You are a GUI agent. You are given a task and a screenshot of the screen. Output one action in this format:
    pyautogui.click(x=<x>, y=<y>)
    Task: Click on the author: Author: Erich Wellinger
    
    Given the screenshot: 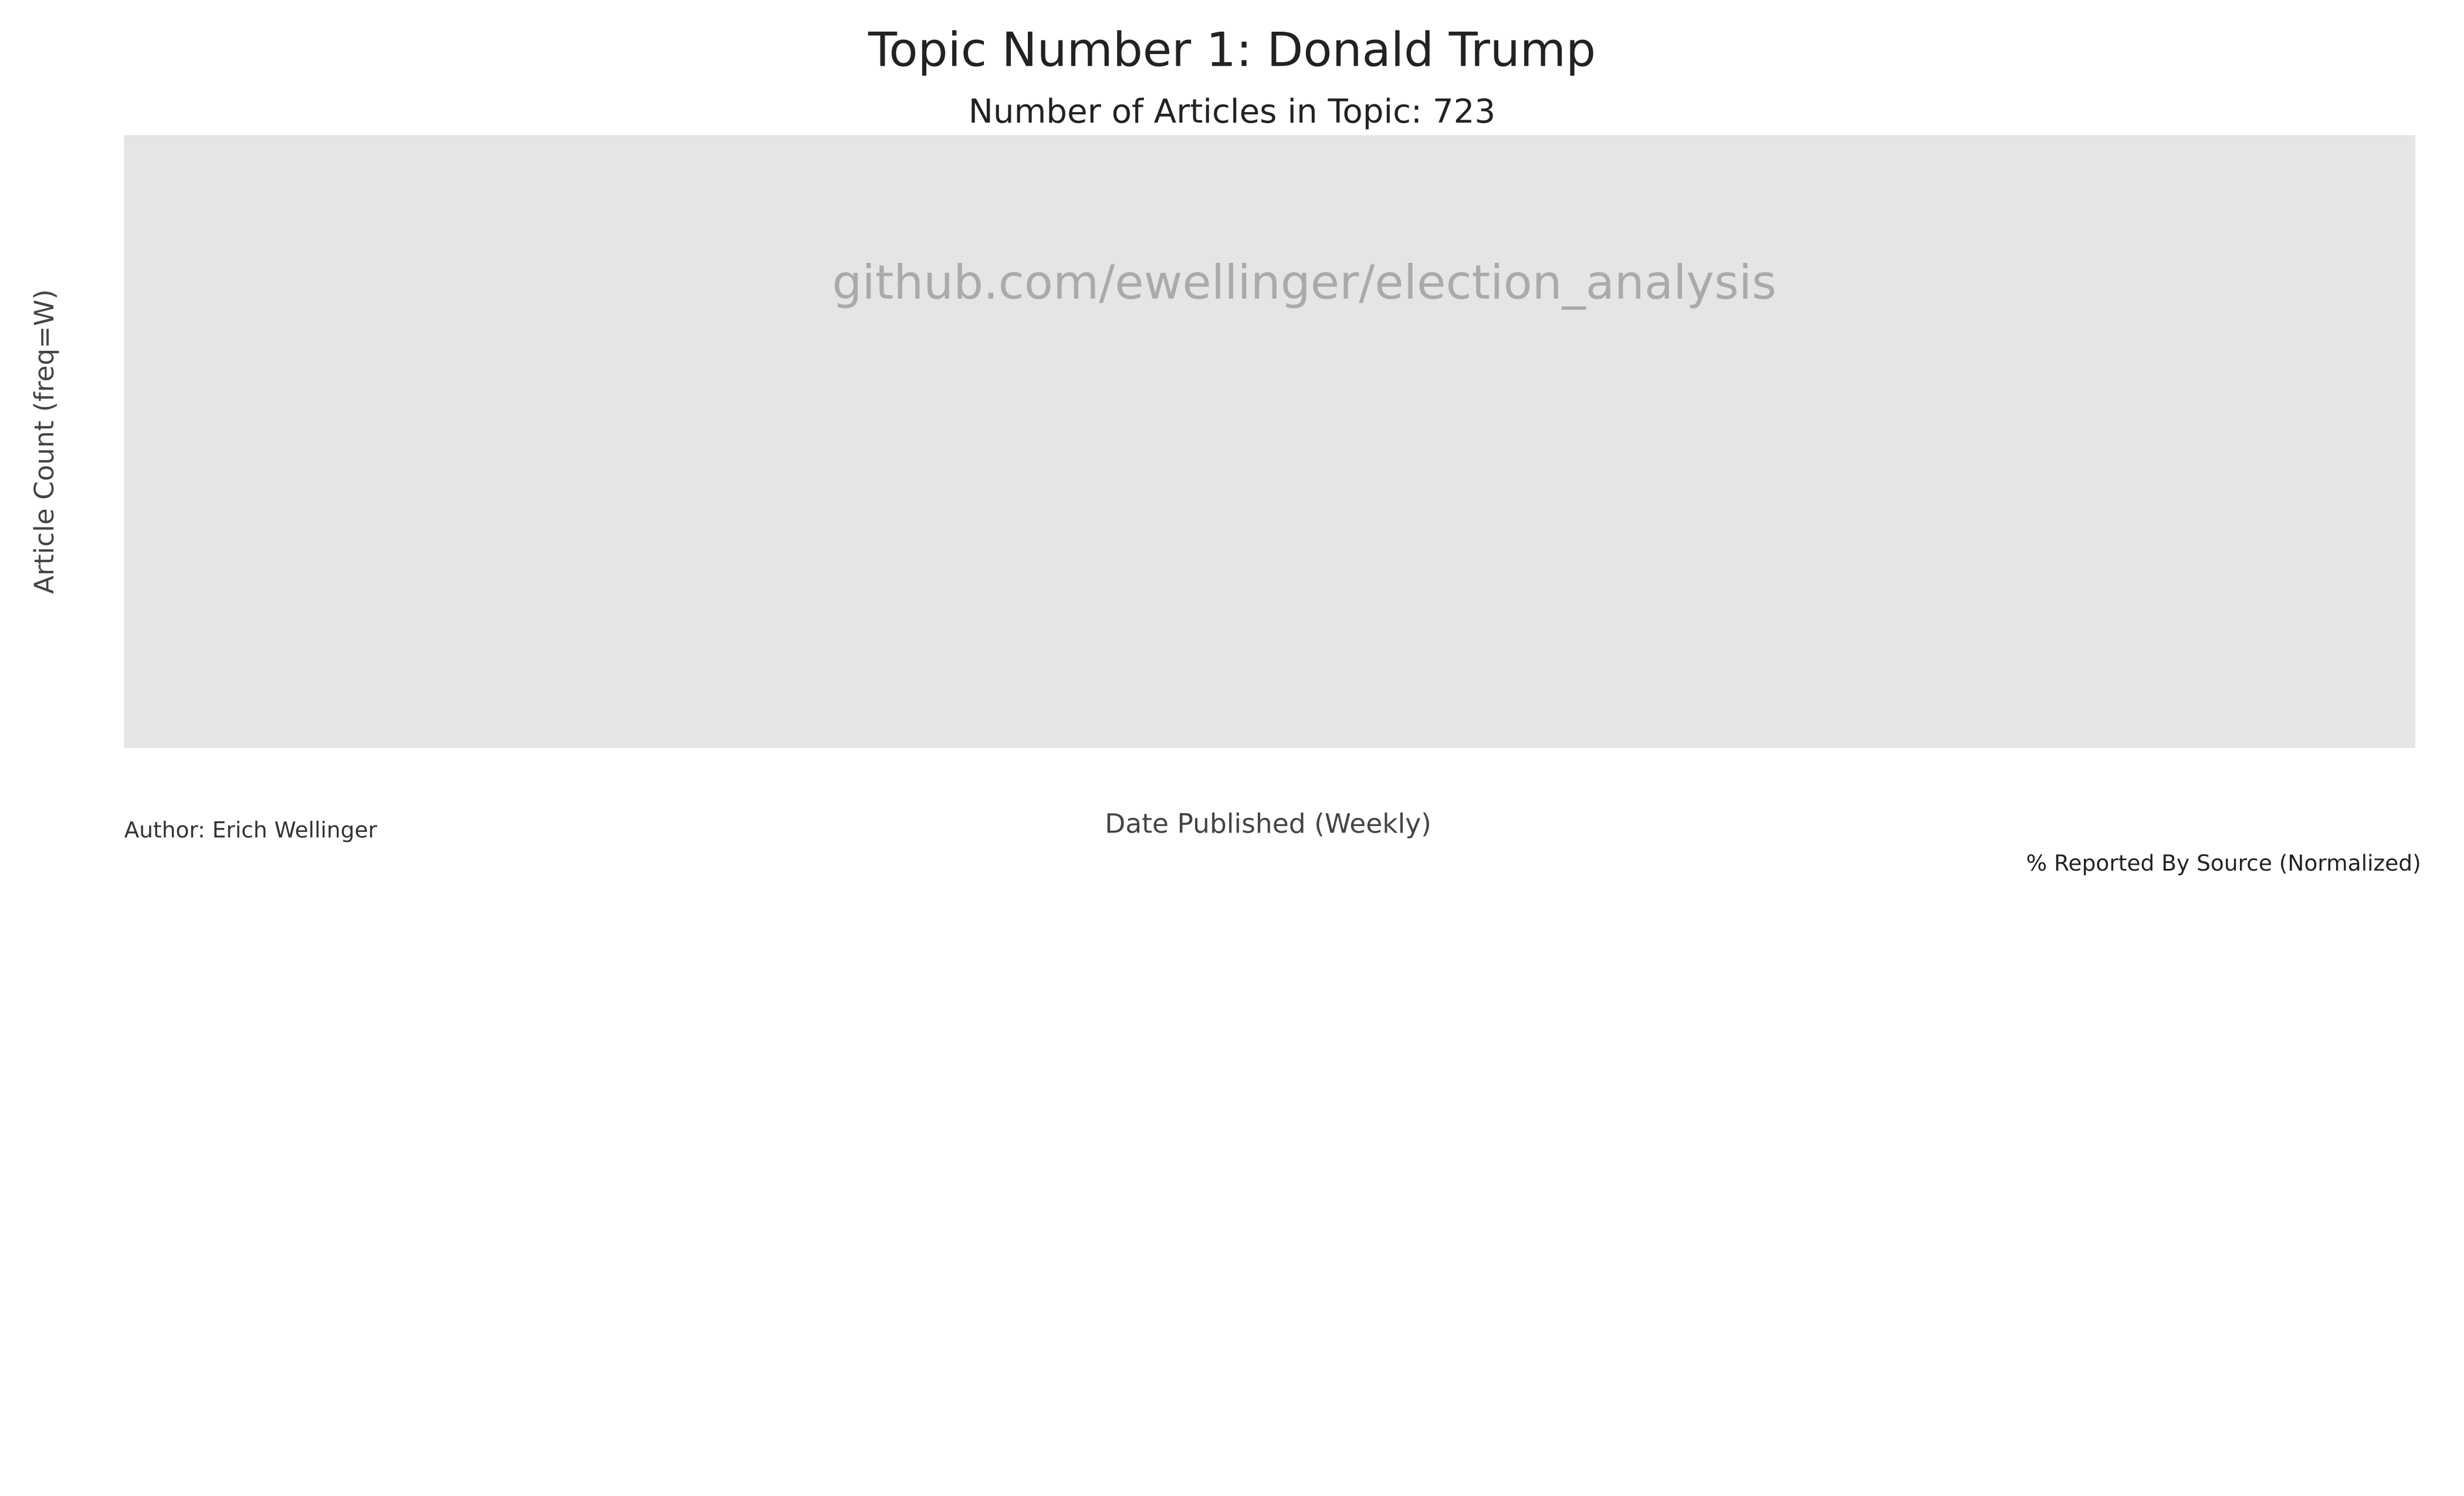 What is the action you would take?
    pyautogui.click(x=251, y=830)
    